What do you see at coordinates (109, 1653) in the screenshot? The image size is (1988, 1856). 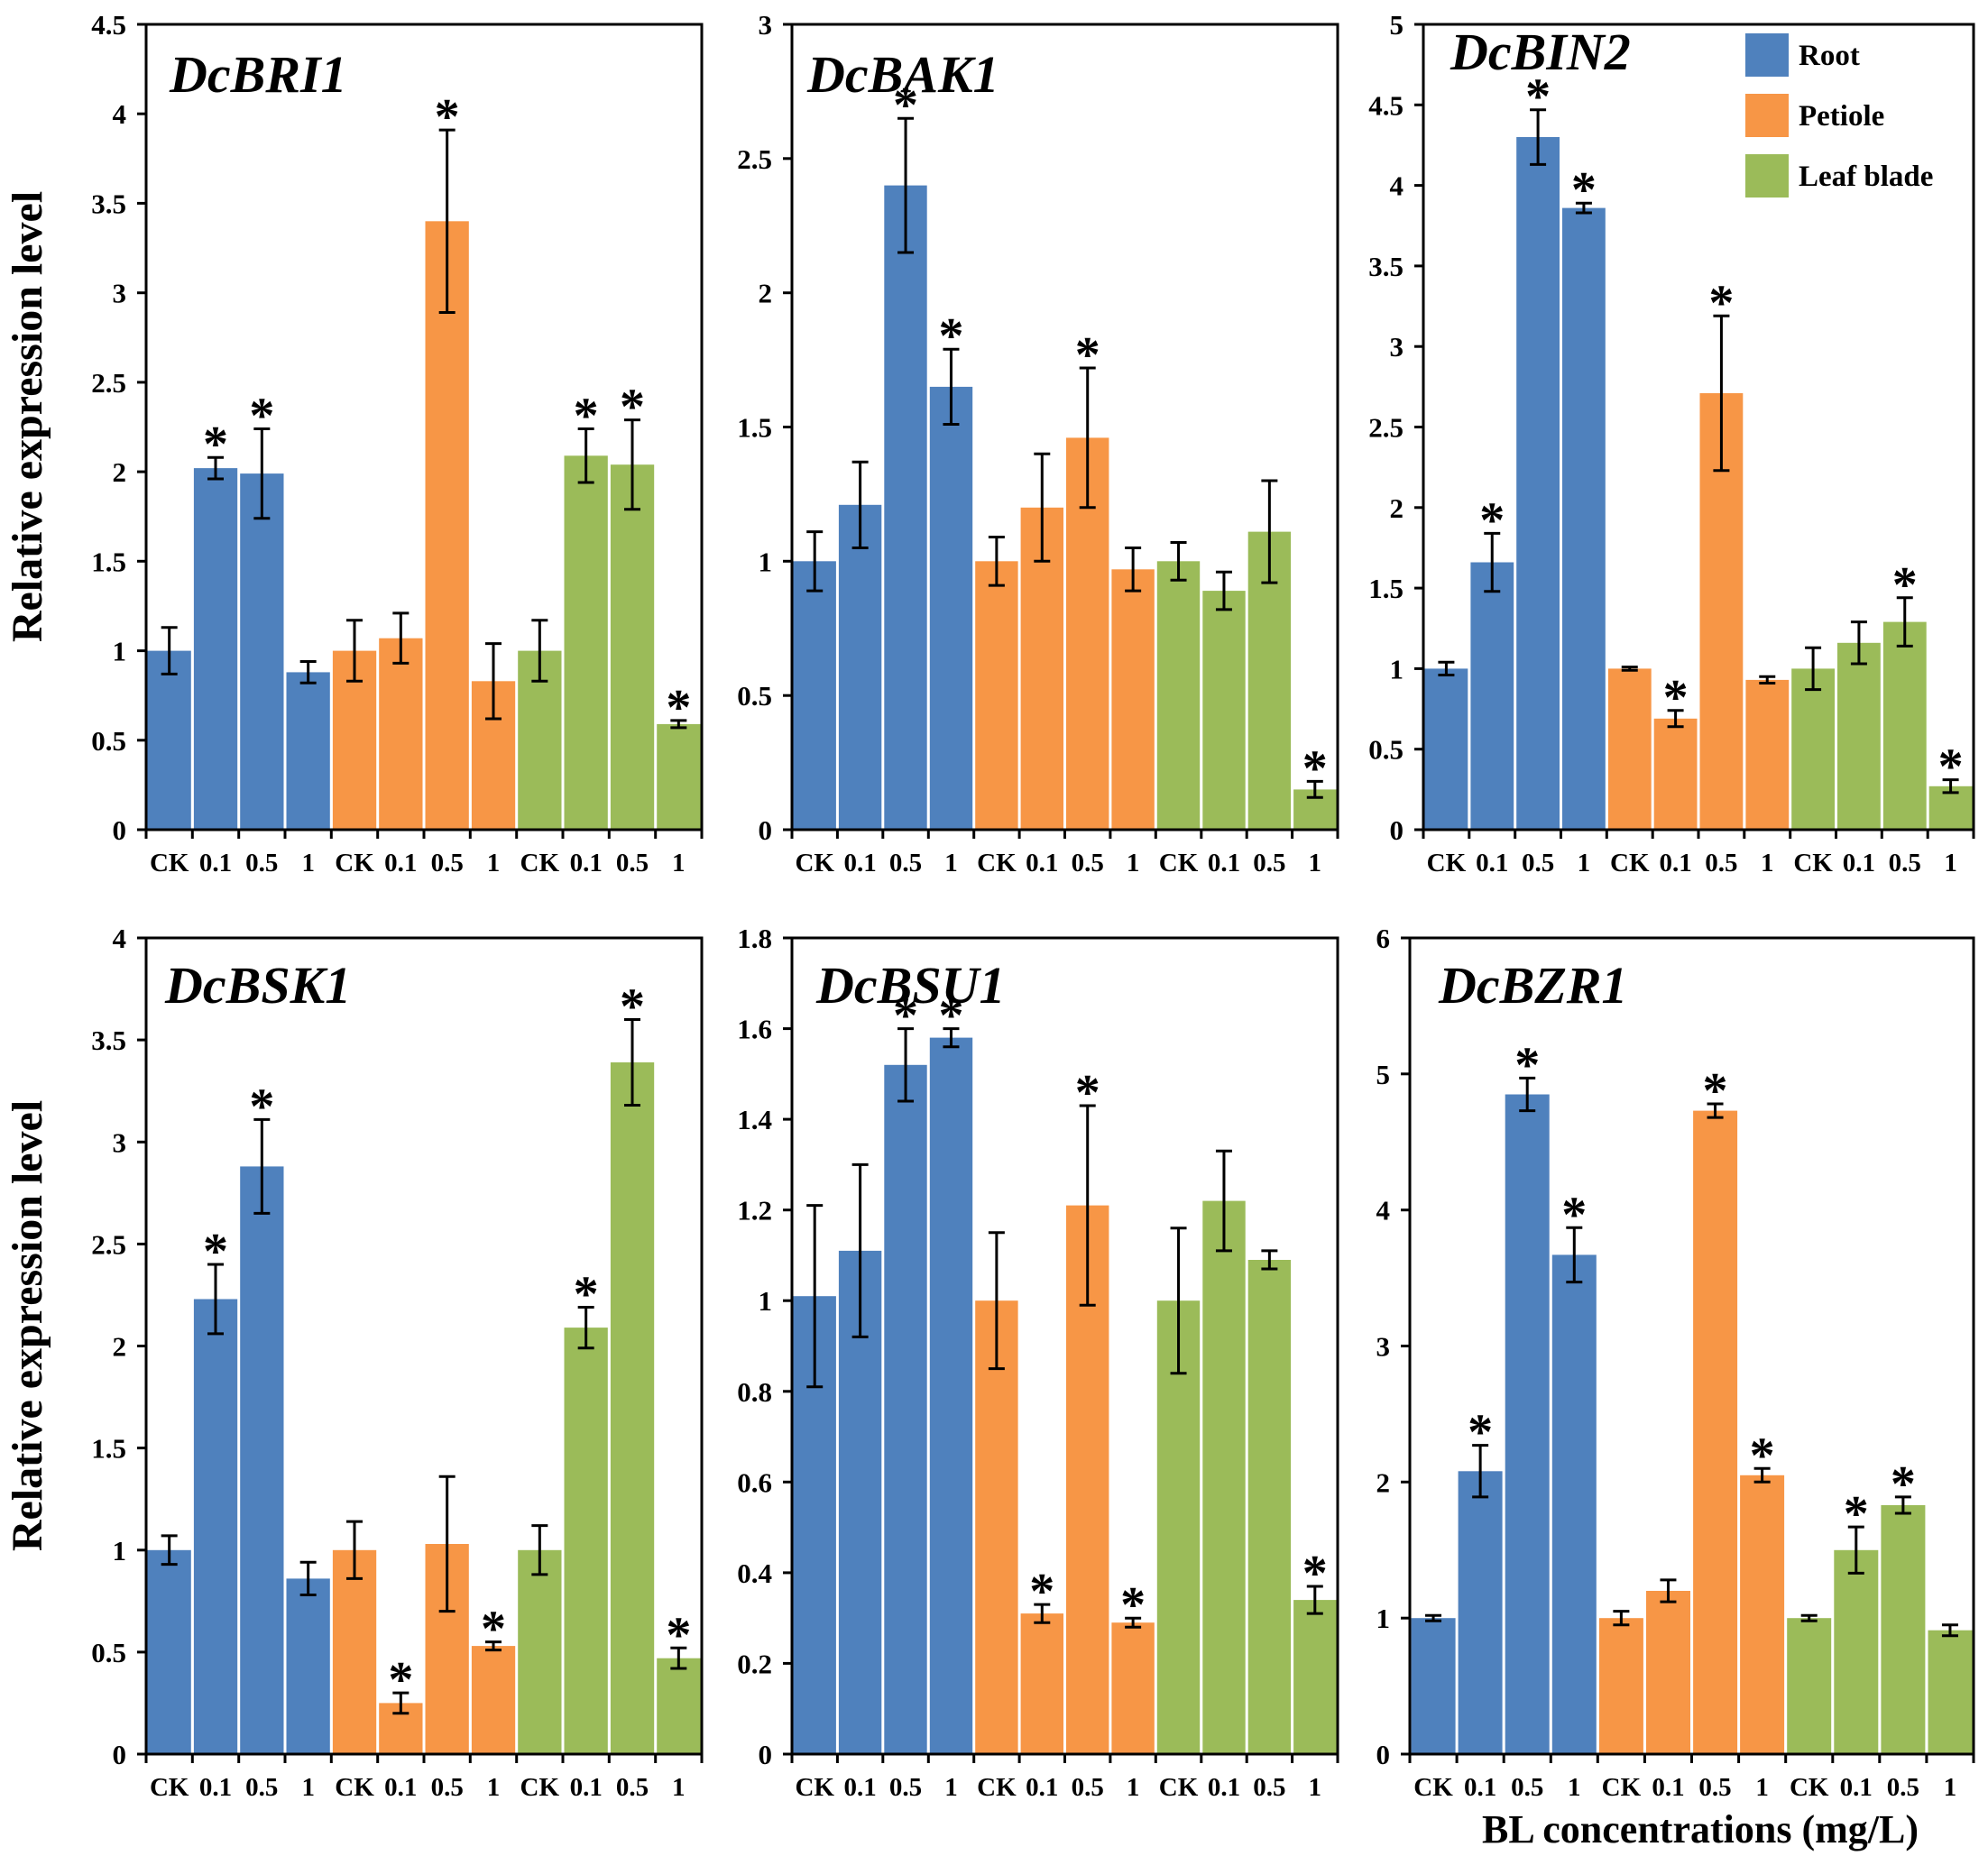 I see `y-tick-label: 0.5` at bounding box center [109, 1653].